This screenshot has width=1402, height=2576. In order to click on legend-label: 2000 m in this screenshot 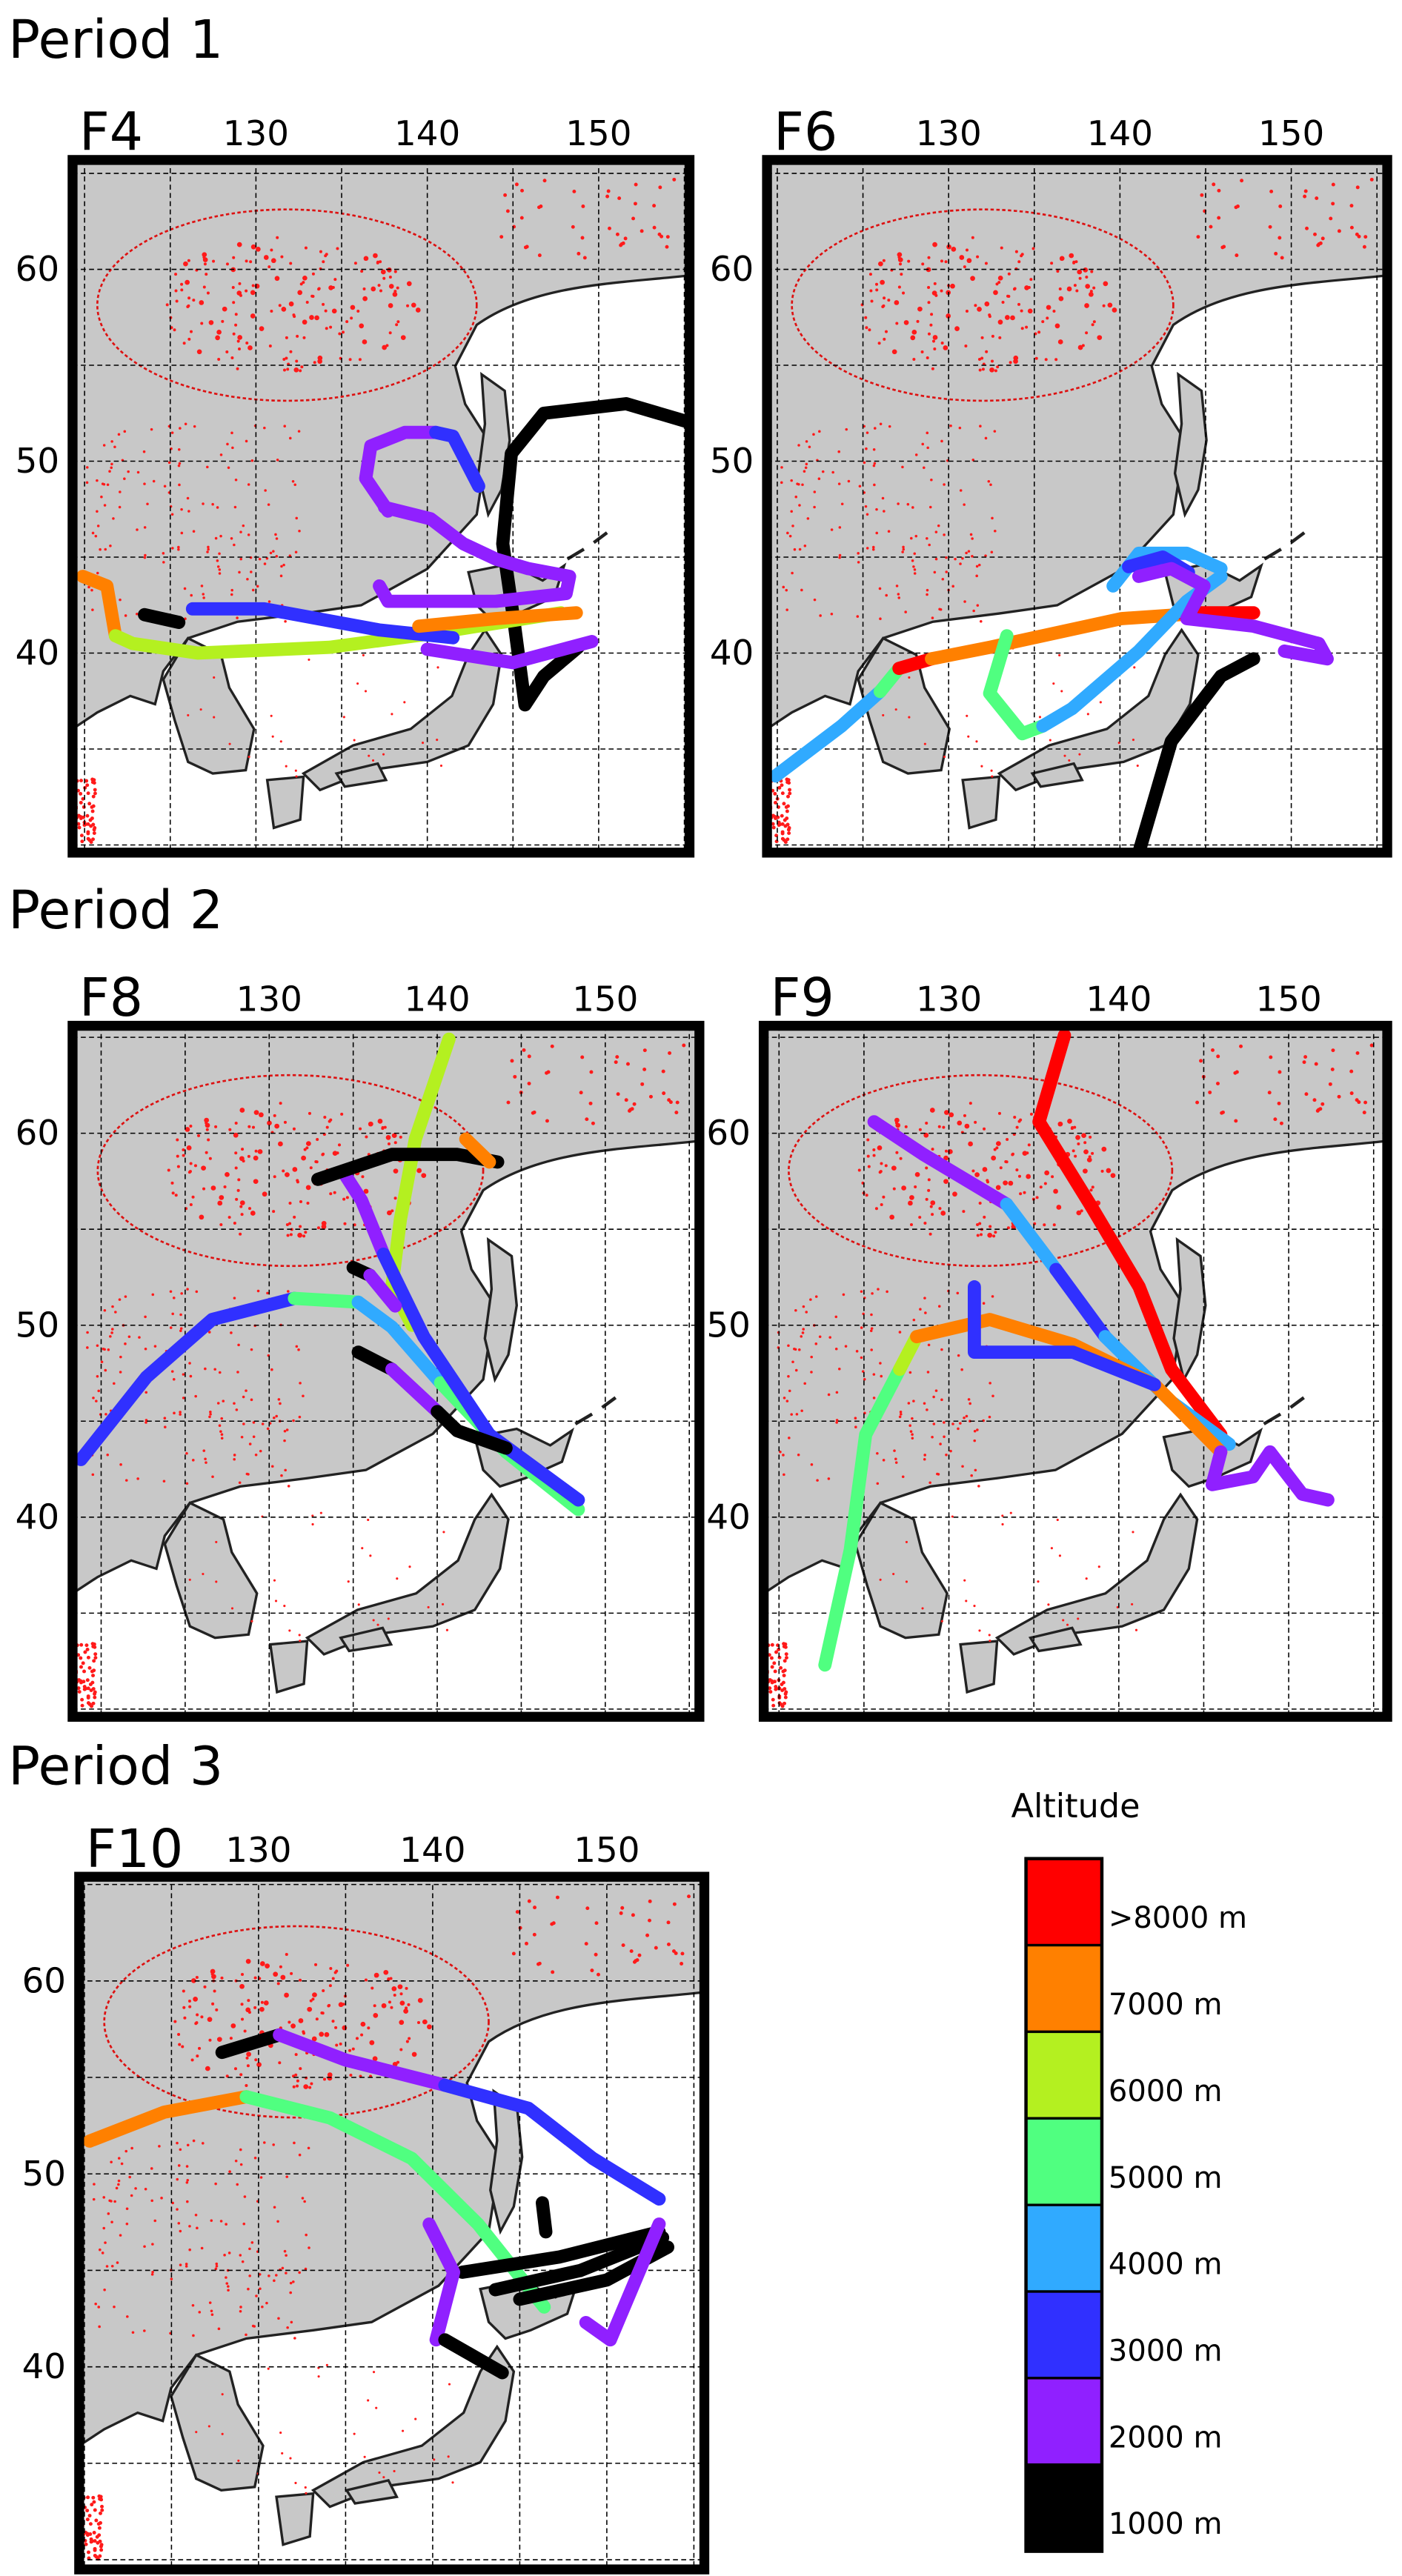, I will do `click(1166, 2437)`.